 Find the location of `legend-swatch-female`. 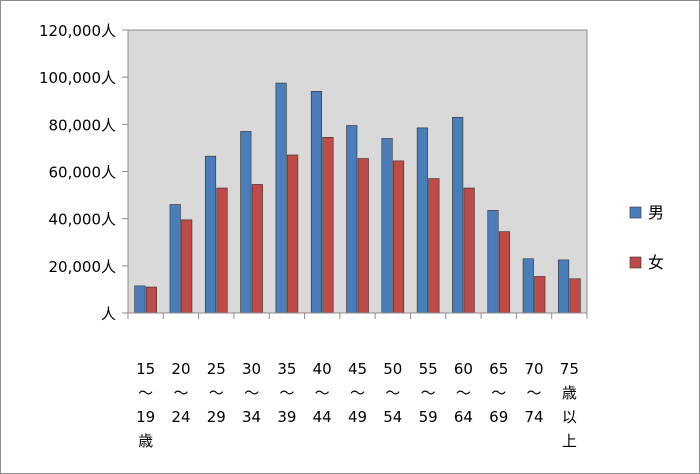

legend-swatch-female is located at coordinates (635, 262).